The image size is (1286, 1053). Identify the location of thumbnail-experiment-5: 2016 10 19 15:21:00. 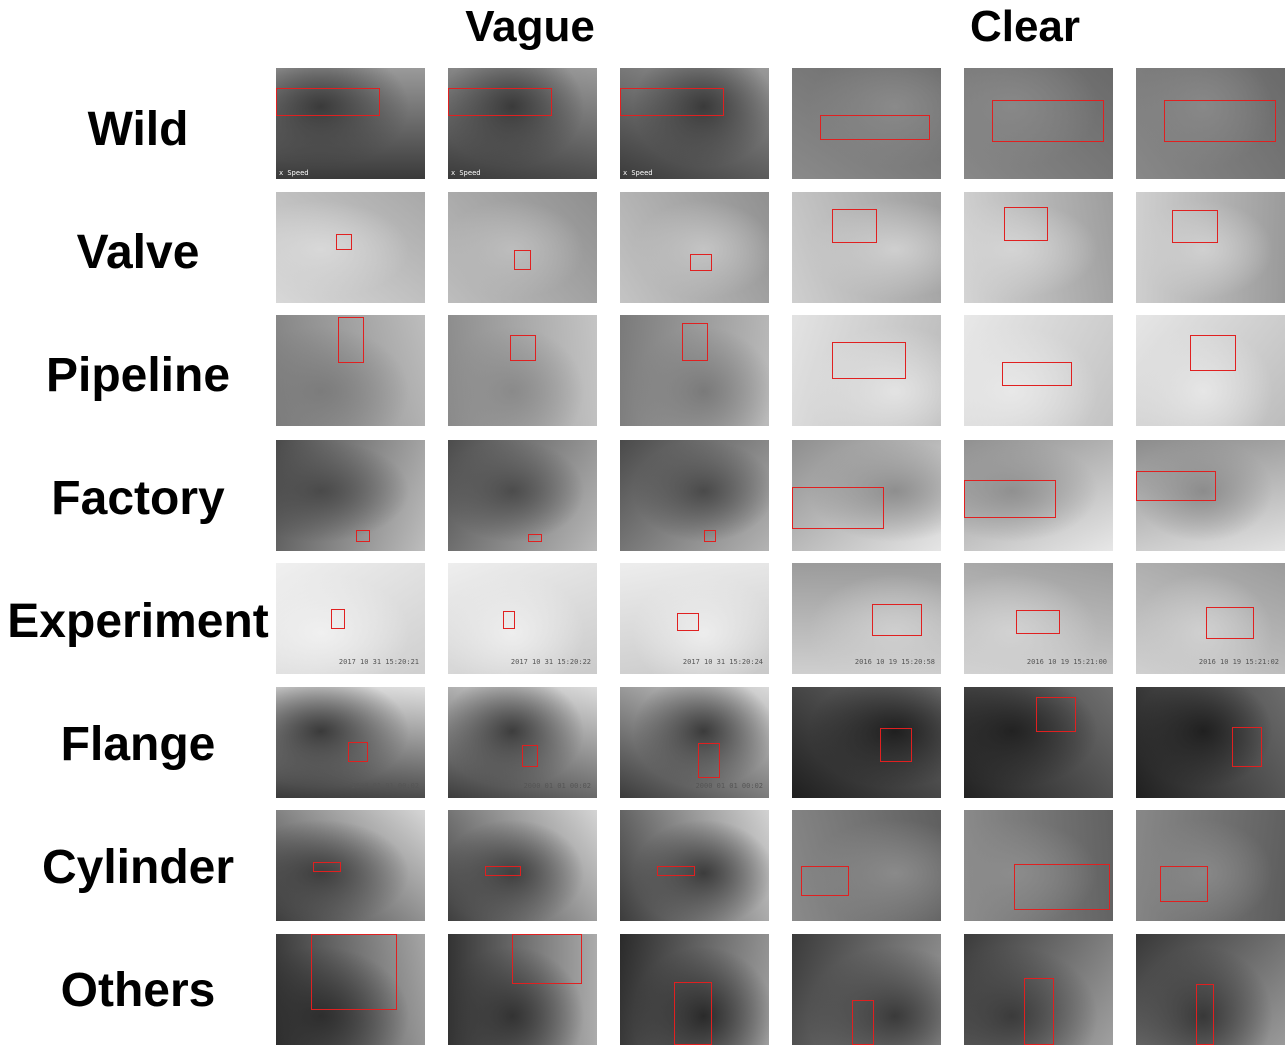
(1038, 618).